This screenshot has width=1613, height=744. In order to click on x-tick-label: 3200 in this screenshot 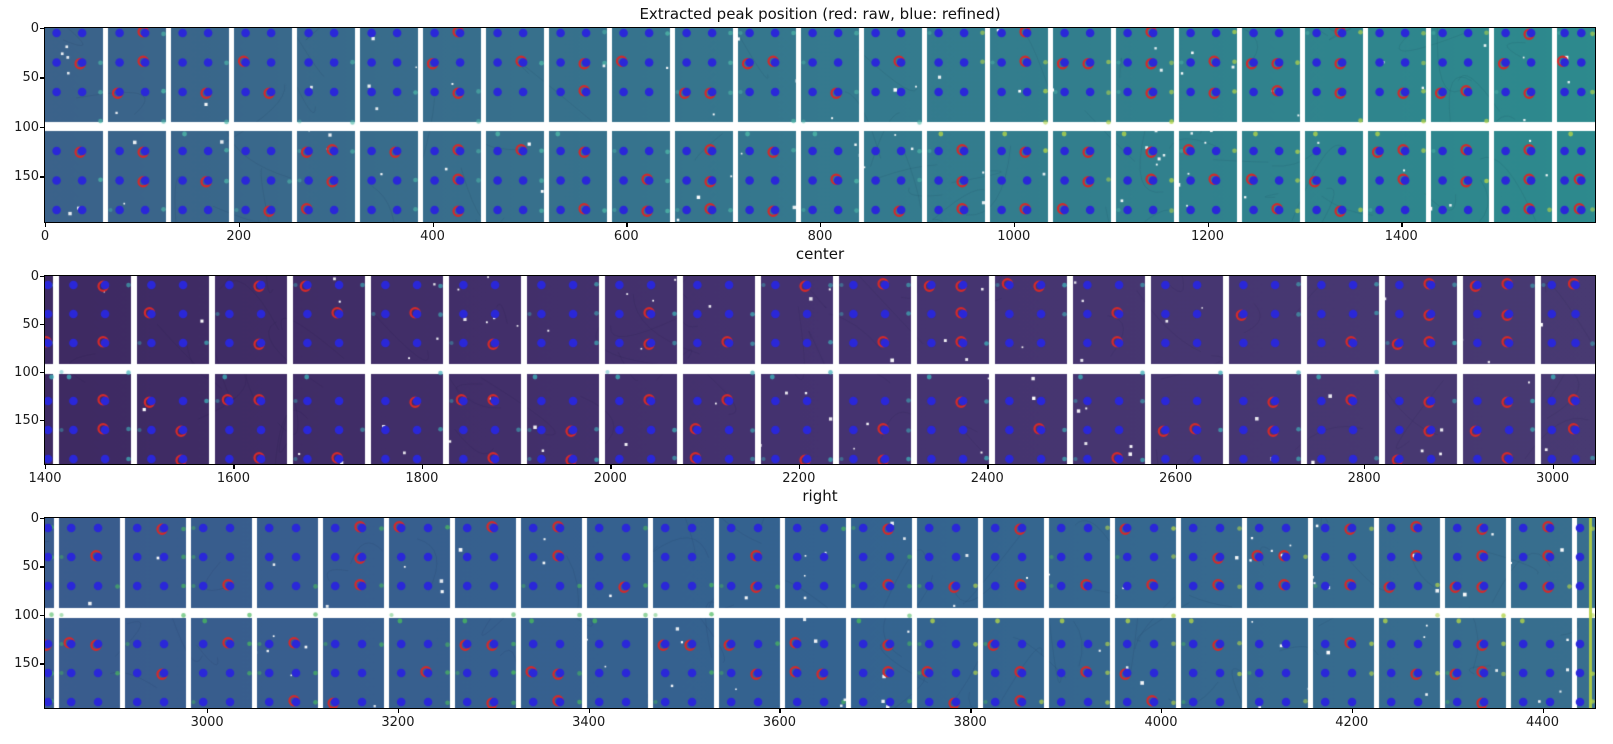, I will do `click(398, 722)`.